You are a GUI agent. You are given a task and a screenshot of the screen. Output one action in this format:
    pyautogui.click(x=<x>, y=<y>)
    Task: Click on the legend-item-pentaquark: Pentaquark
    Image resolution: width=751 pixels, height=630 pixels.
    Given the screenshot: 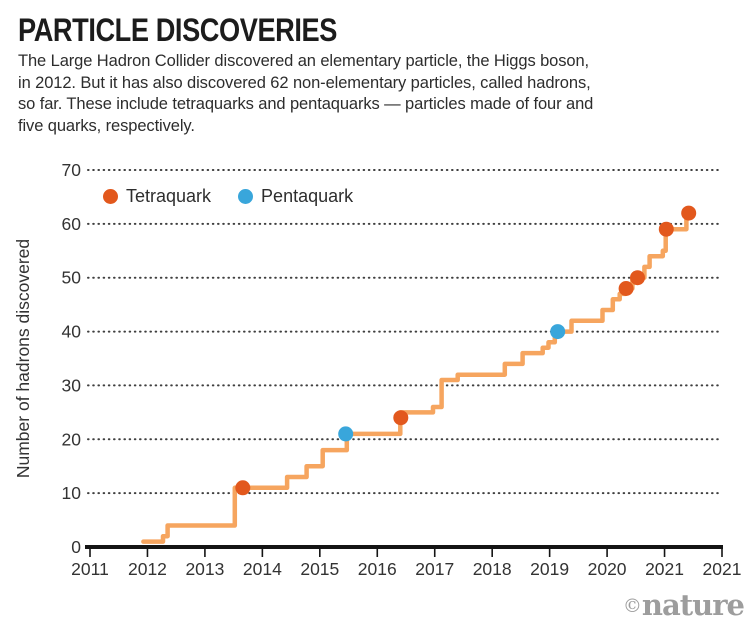 What is the action you would take?
    pyautogui.click(x=295, y=196)
    